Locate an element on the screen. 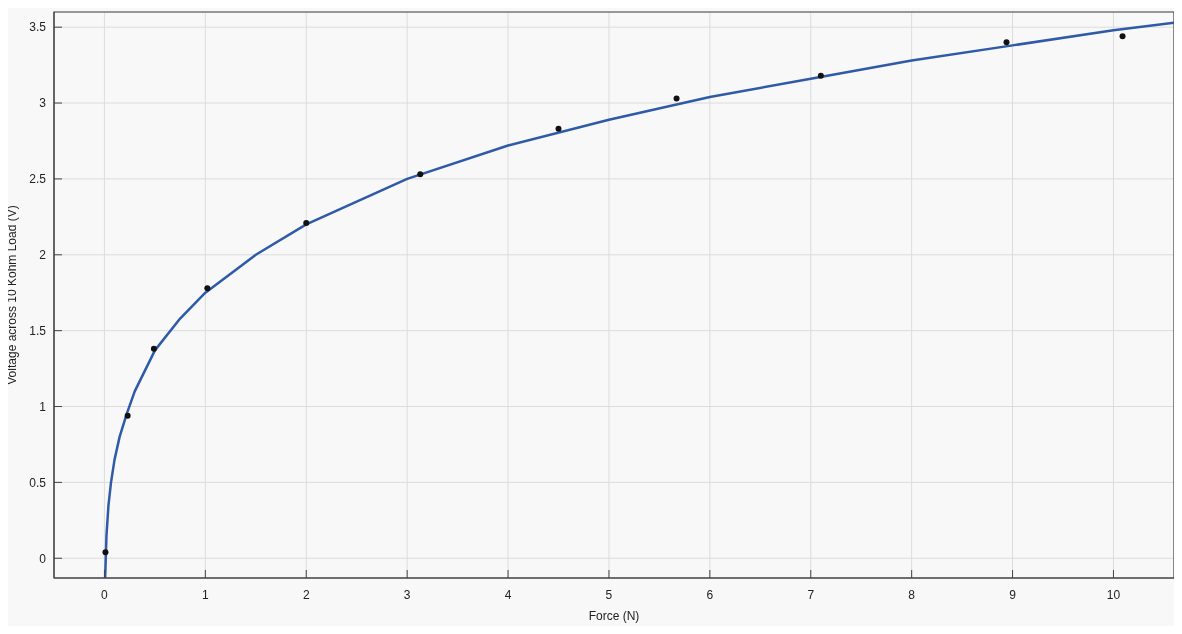 This screenshot has width=1182, height=634. y-tick-label: 2.5 is located at coordinates (38, 179).